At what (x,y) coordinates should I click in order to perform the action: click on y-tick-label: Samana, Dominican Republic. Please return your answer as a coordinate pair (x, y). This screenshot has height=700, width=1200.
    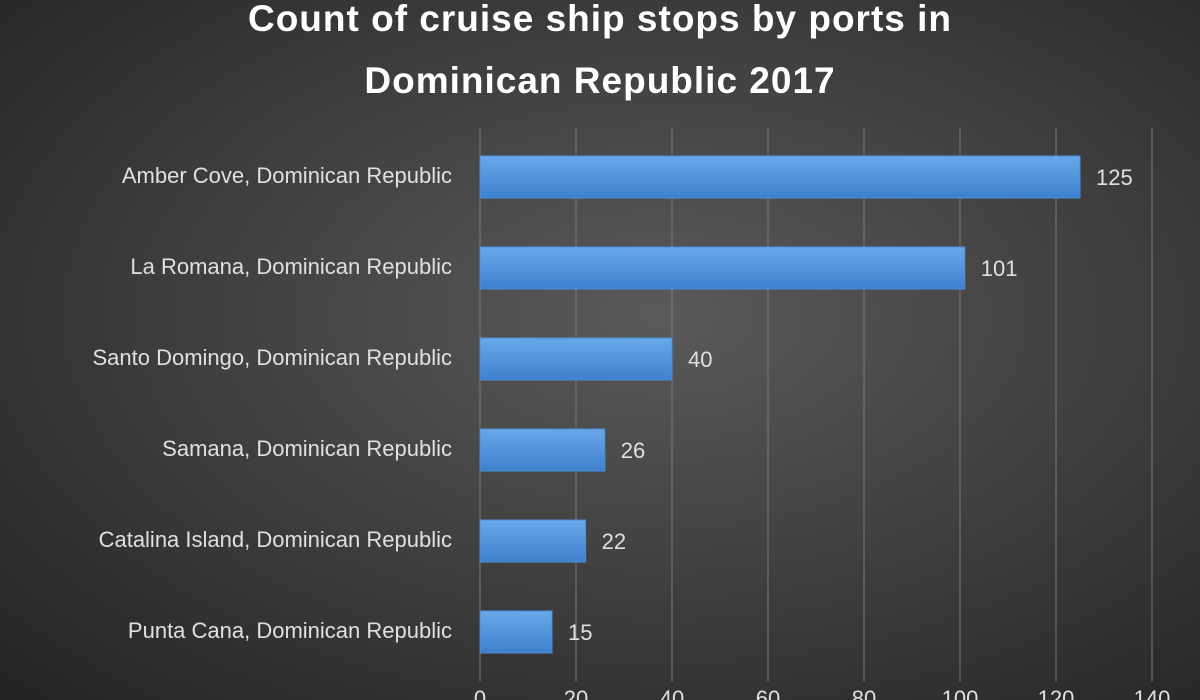
    Looking at the image, I should click on (307, 448).